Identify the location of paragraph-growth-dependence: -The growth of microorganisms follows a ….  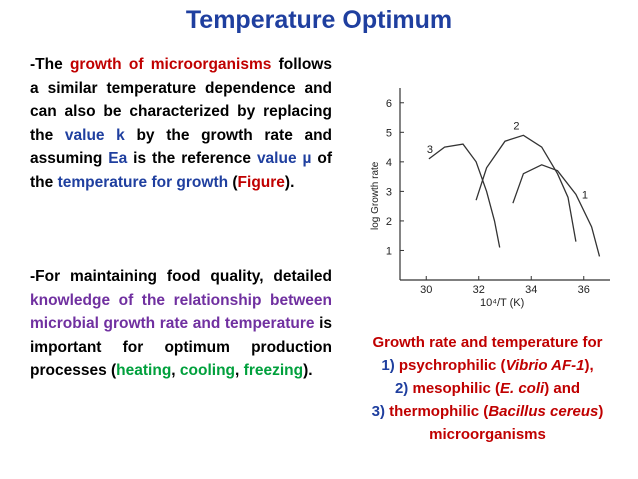
(181, 123).